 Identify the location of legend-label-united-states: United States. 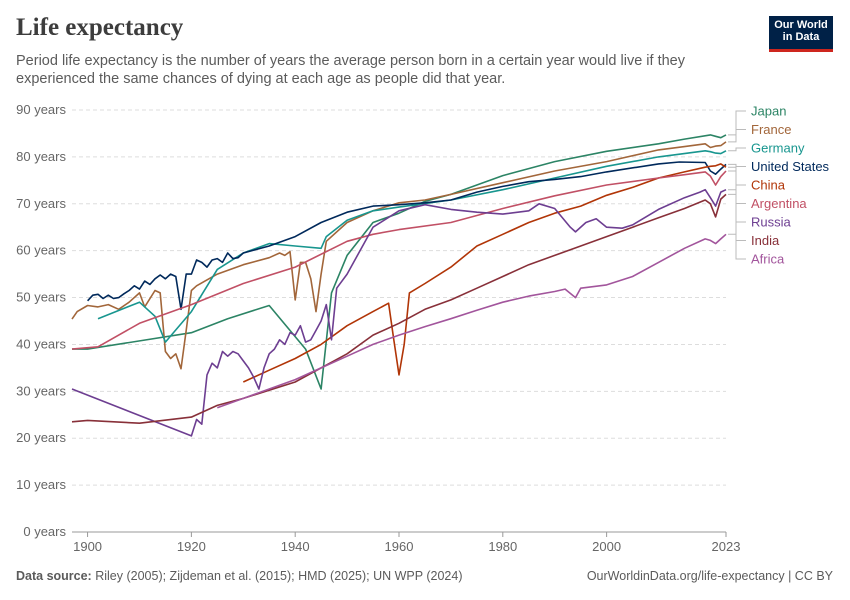
(790, 166).